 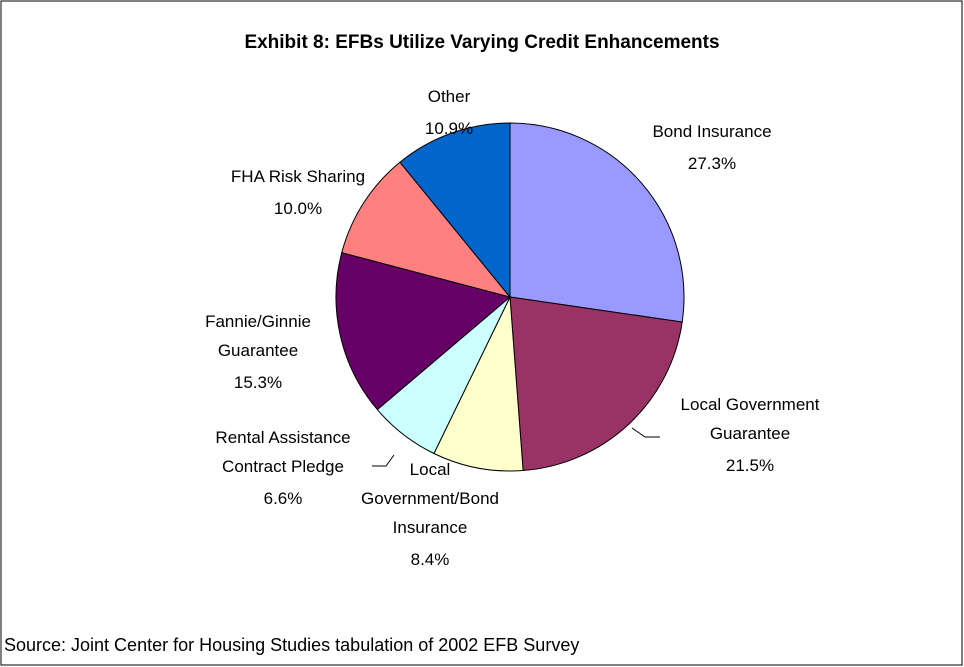 I want to click on slice-label: Fannie/Ginnie Guarantee, so click(x=258, y=336).